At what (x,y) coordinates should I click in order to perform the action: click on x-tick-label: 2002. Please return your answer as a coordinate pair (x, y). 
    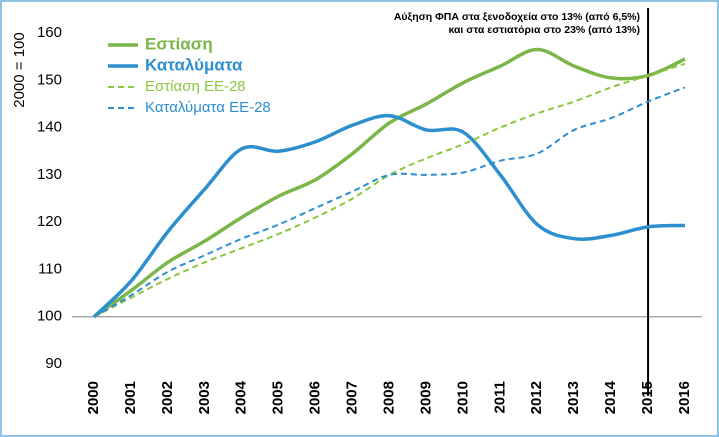
    Looking at the image, I should click on (167, 397).